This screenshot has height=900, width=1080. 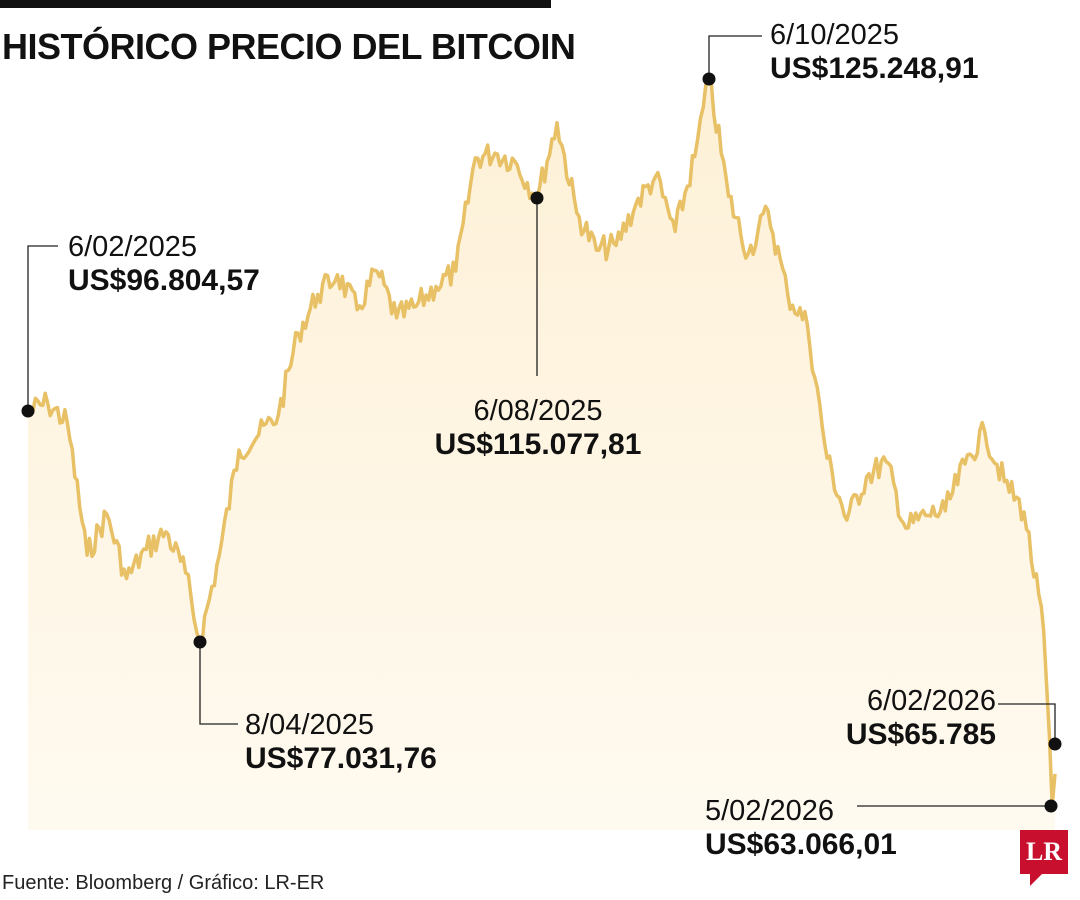 I want to click on annotation-price: US$96.804,57, so click(x=164, y=280).